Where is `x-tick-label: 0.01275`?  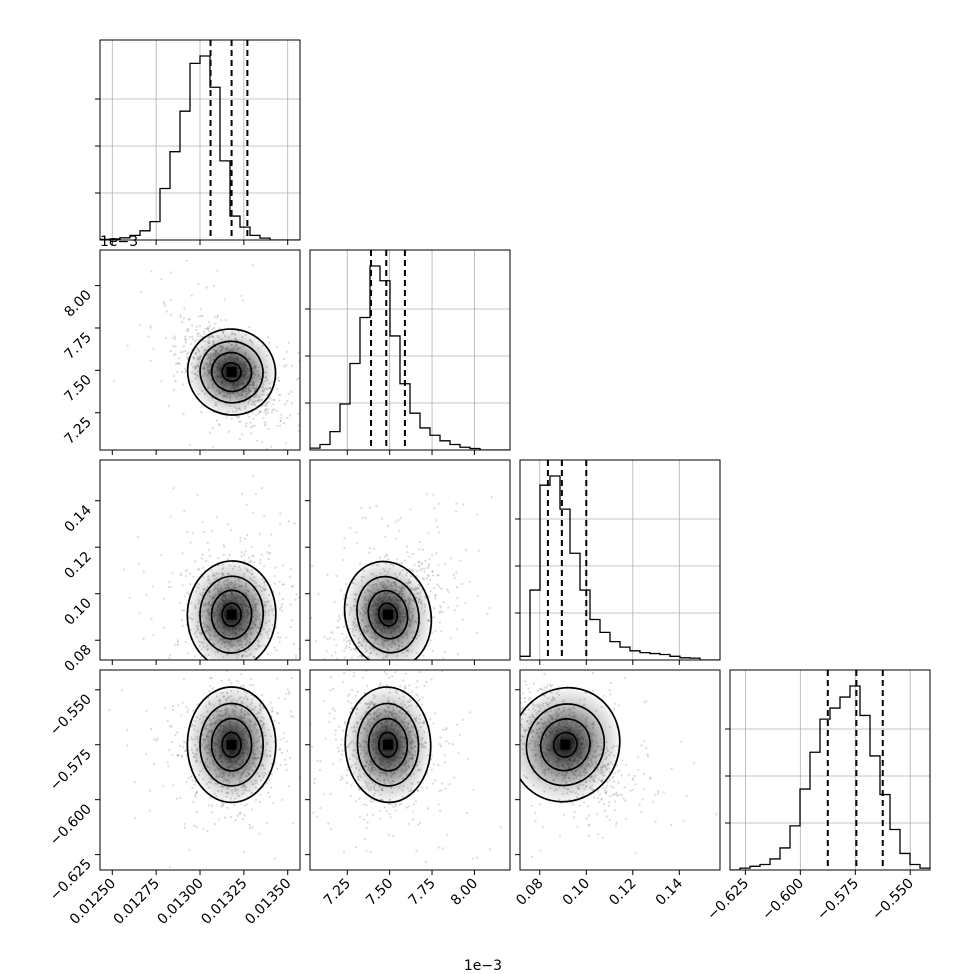
x-tick-label: 0.01275 is located at coordinates (137, 902).